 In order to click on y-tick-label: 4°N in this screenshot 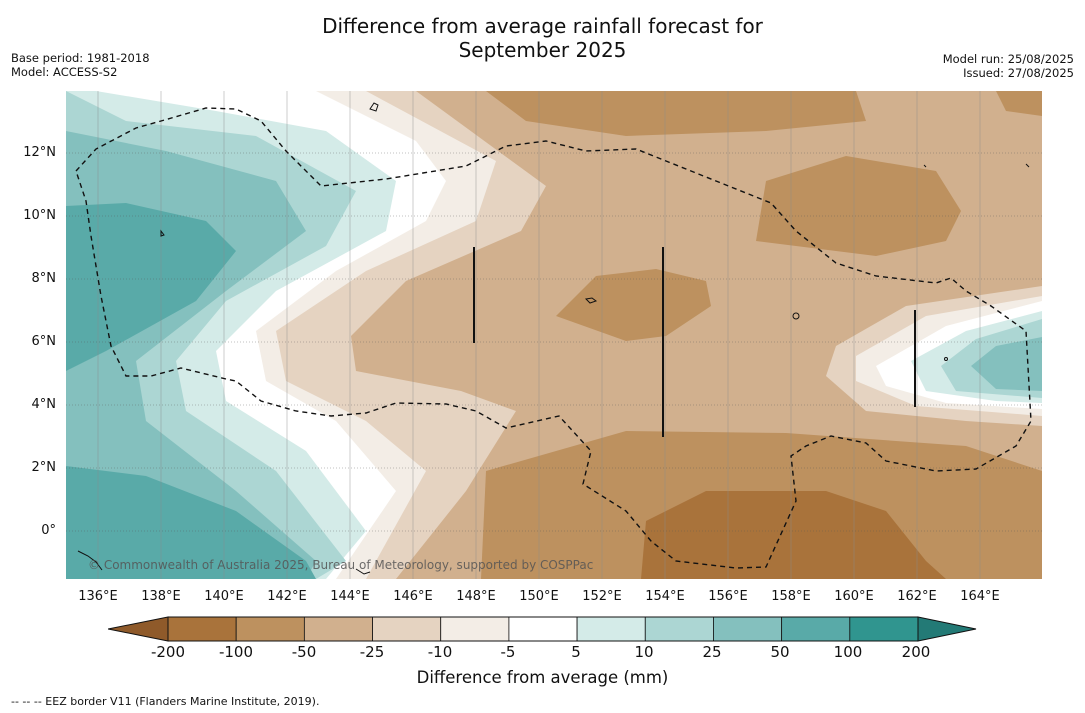, I will do `click(44, 404)`.